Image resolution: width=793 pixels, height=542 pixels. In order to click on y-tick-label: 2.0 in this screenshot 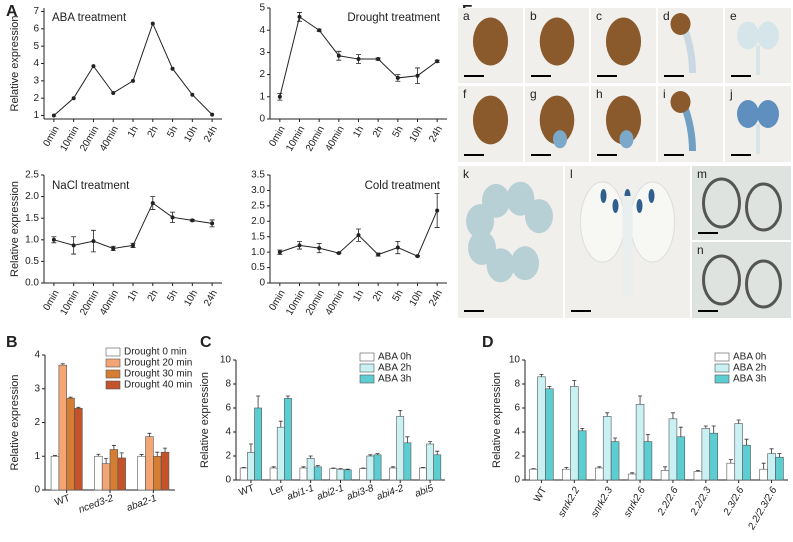, I will do `click(258, 221)`.